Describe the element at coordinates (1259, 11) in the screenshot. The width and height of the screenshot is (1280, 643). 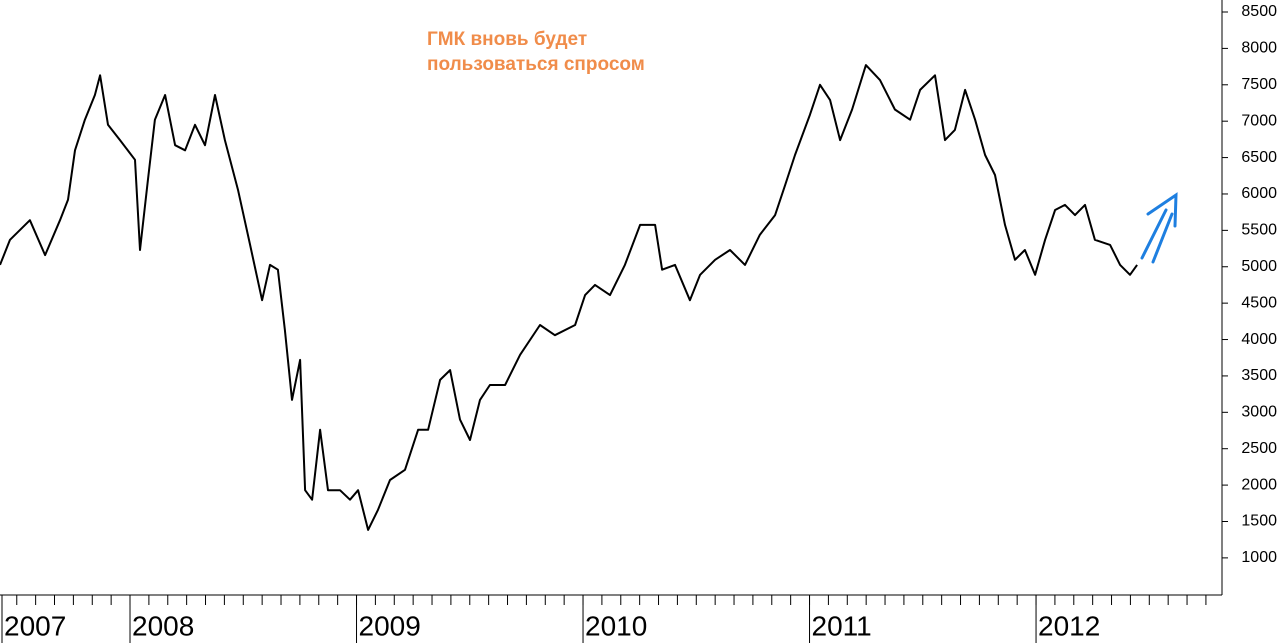
I see `y-tick-label: 8500` at that location.